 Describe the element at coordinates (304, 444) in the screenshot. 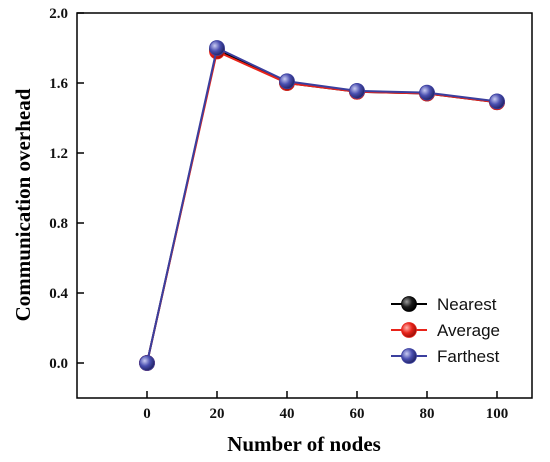

I see `x-axis-title: Number of nodes` at that location.